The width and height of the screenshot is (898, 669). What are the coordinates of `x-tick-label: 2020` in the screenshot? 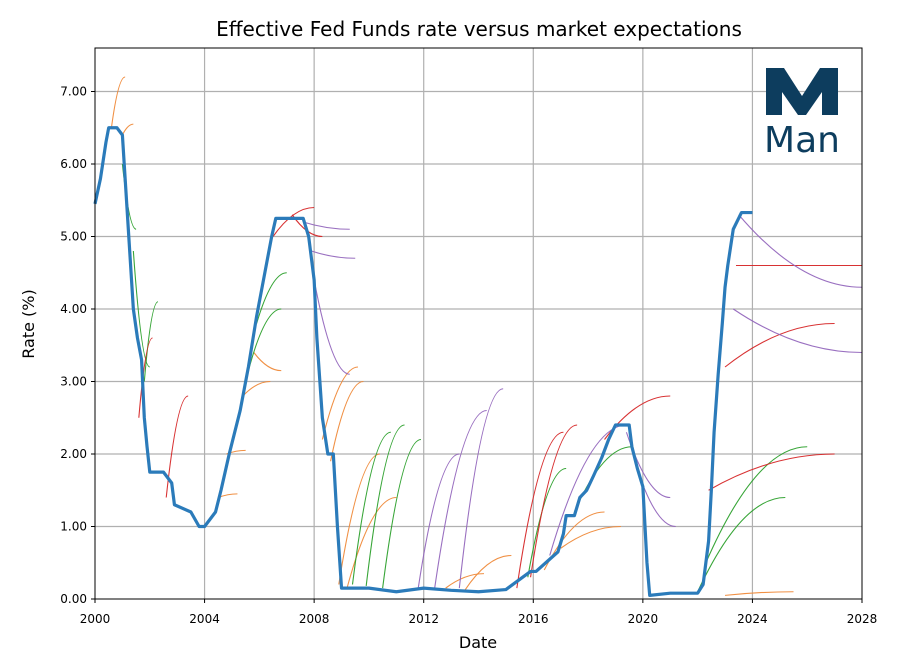 It's located at (643, 619).